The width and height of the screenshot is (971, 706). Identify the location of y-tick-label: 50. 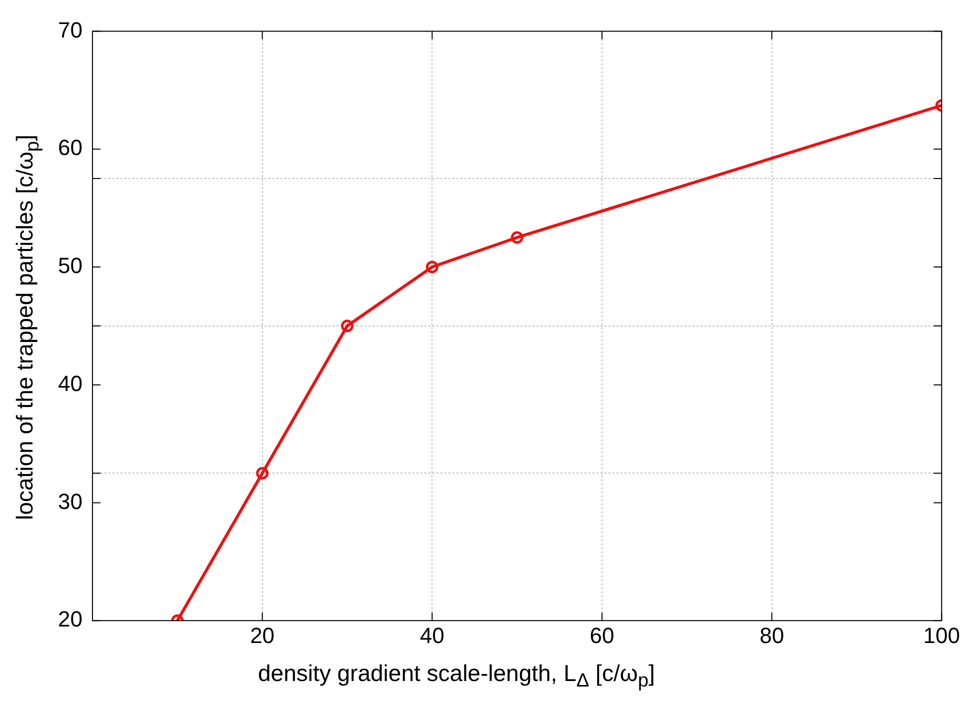
(70, 265).